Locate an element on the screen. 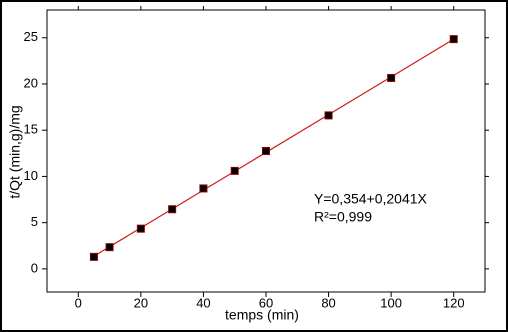  x-tick-label: 60 is located at coordinates (266, 302).